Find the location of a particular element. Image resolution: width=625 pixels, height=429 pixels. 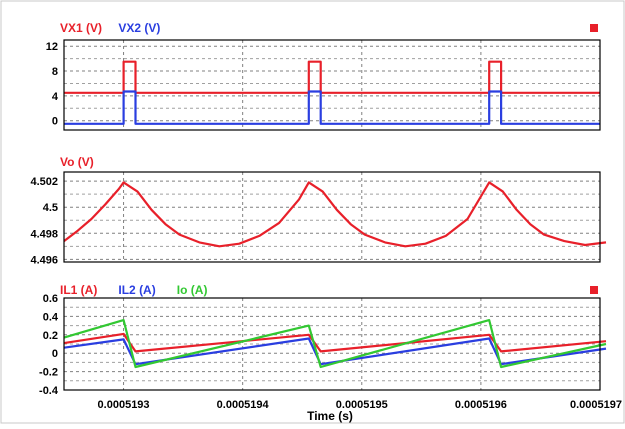

y-tick-label: 4.5 is located at coordinates (50, 208).